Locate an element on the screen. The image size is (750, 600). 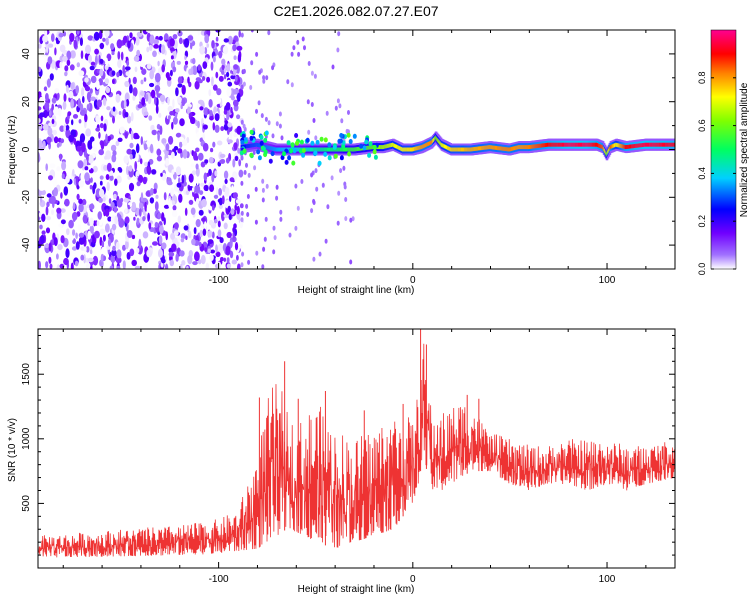
y-tick-label: 1000 is located at coordinates (26, 438).